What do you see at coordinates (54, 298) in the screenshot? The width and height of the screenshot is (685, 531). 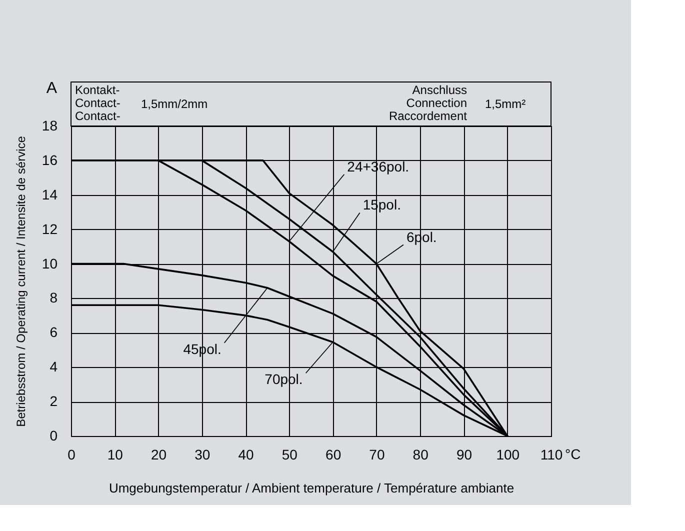 I see `y-tick-label: 8` at bounding box center [54, 298].